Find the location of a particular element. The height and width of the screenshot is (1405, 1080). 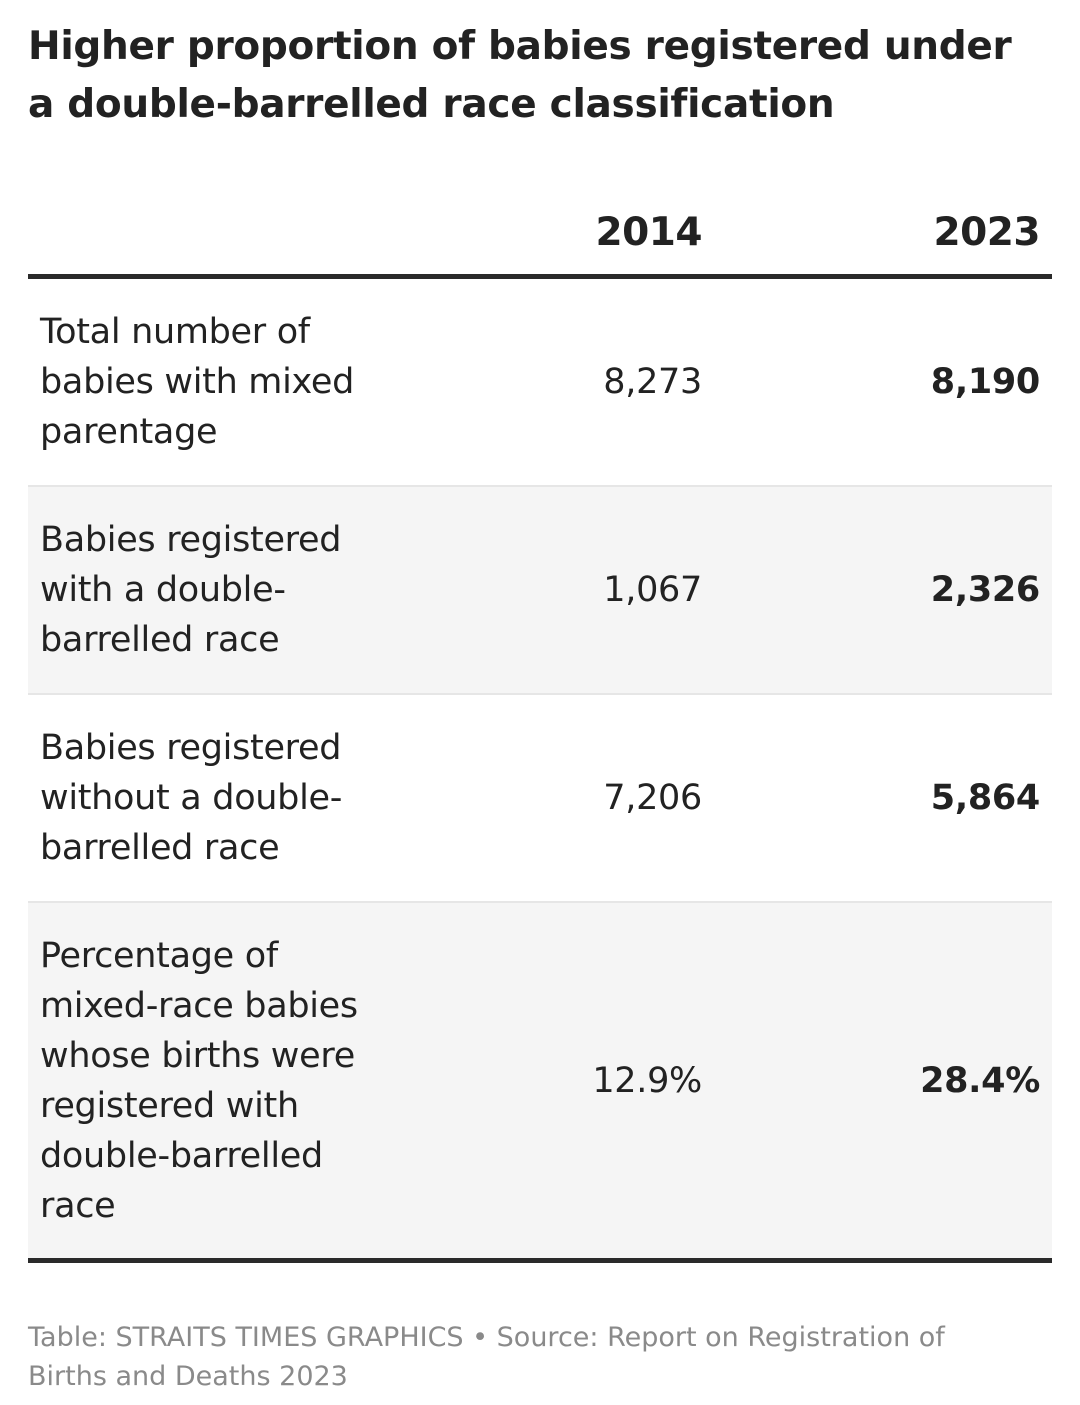

cell-2023: 2,326 is located at coordinates (883, 590).